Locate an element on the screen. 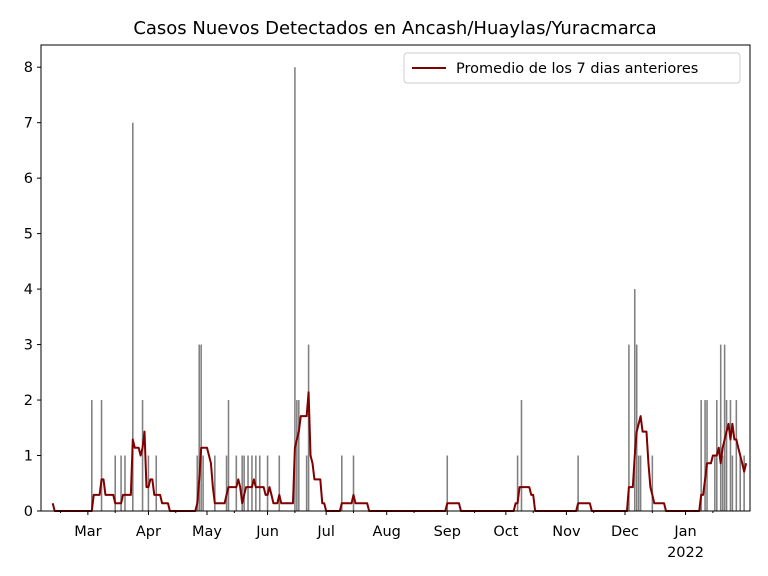 This screenshot has width=768, height=576. legend-box is located at coordinates (572, 68).